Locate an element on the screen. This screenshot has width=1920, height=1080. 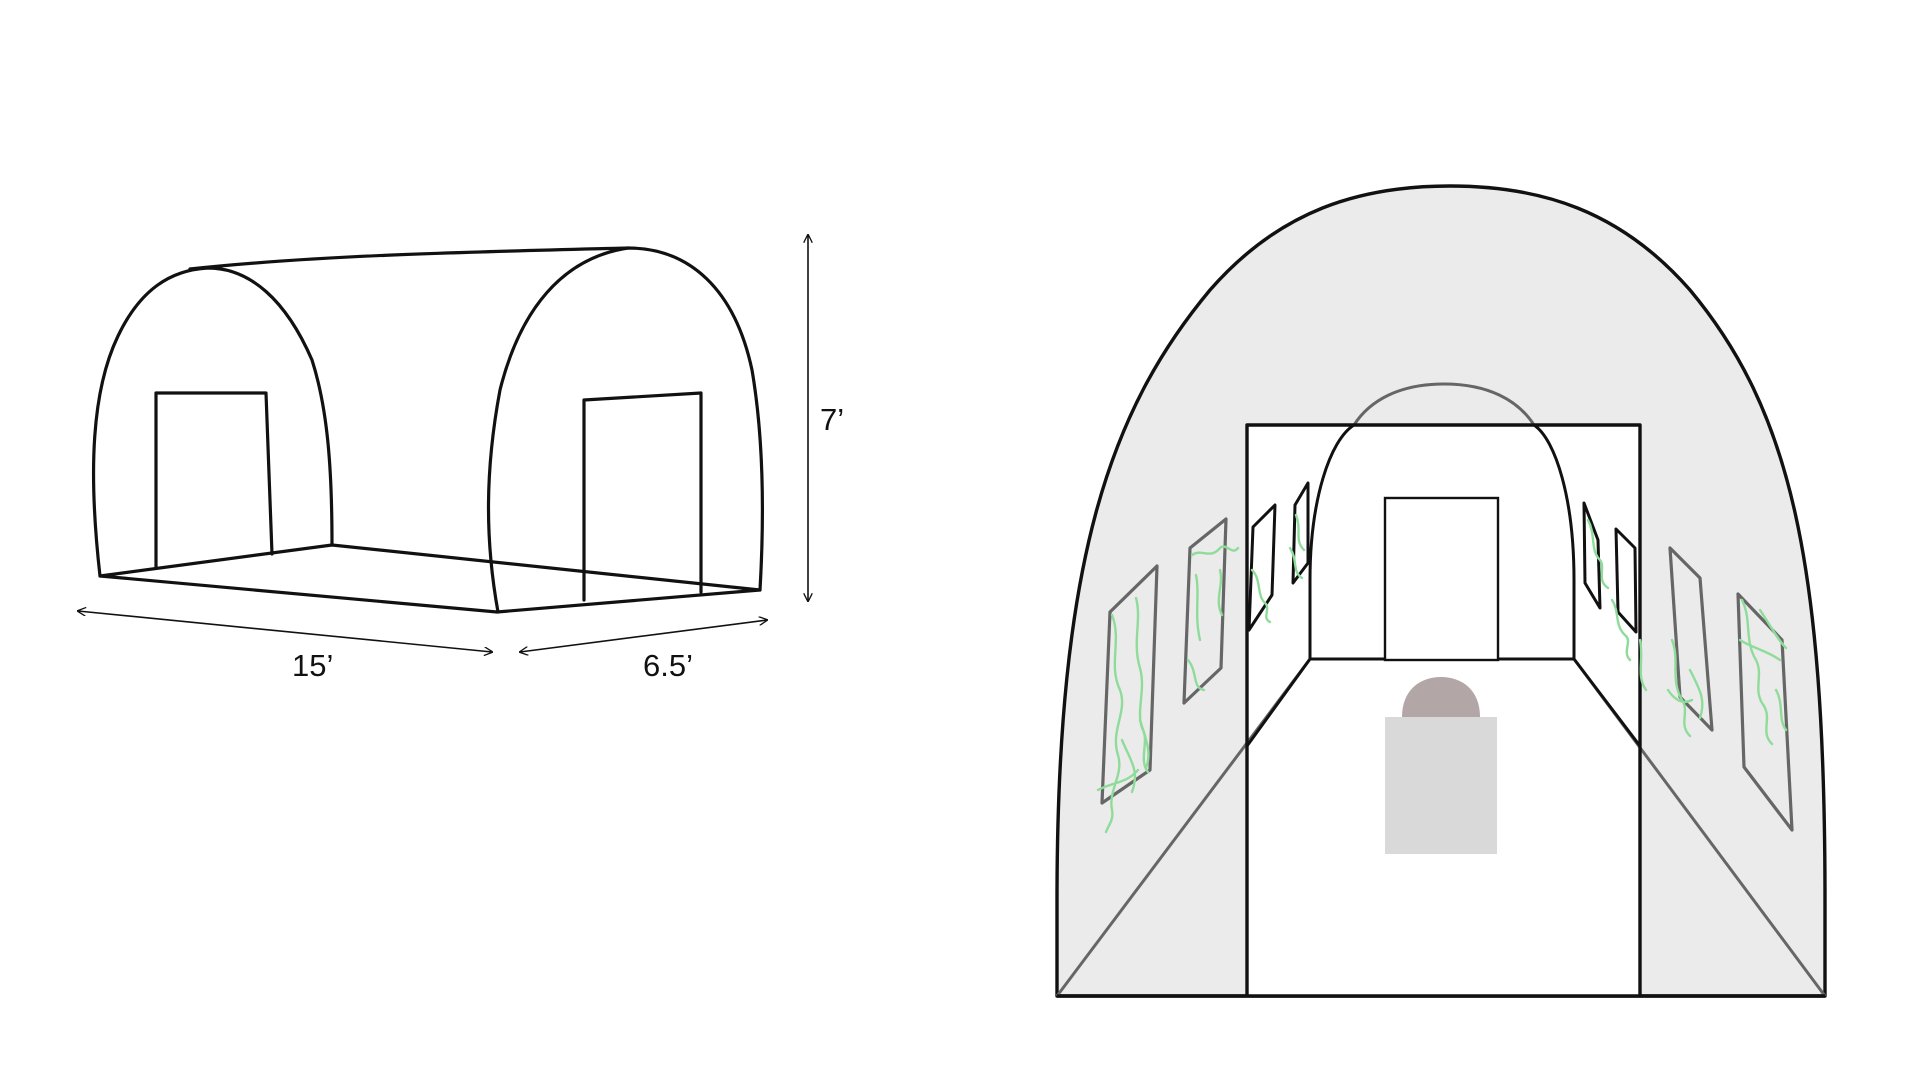
plant-vines is located at coordinates (1442, 673).